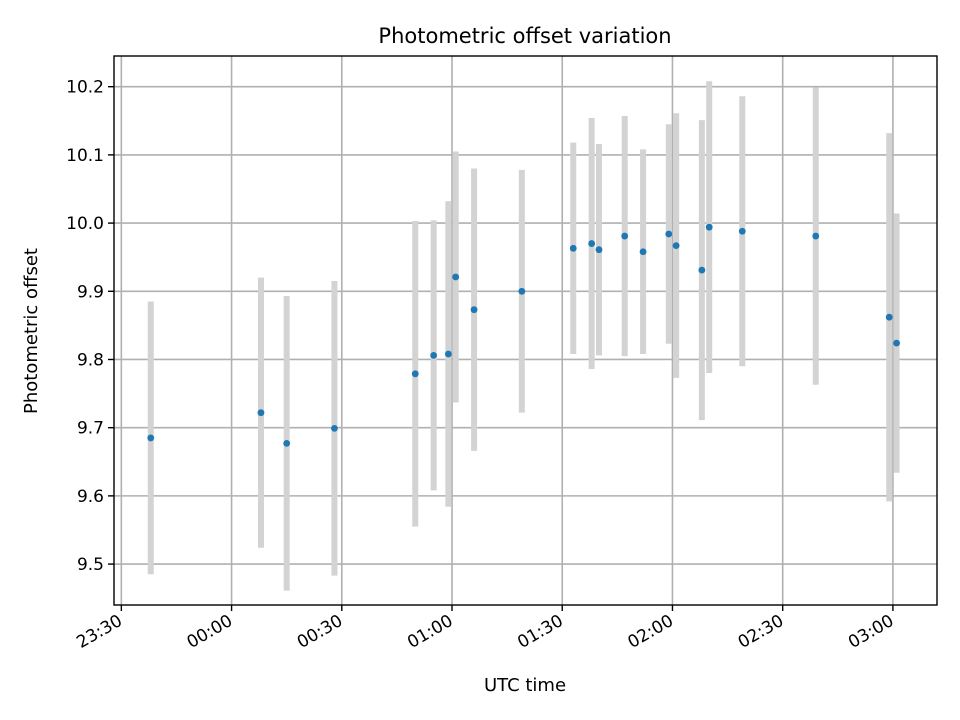 Image resolution: width=960 pixels, height=720 pixels. Describe the element at coordinates (85, 88) in the screenshot. I see `y-tick-label: 10.2` at that location.